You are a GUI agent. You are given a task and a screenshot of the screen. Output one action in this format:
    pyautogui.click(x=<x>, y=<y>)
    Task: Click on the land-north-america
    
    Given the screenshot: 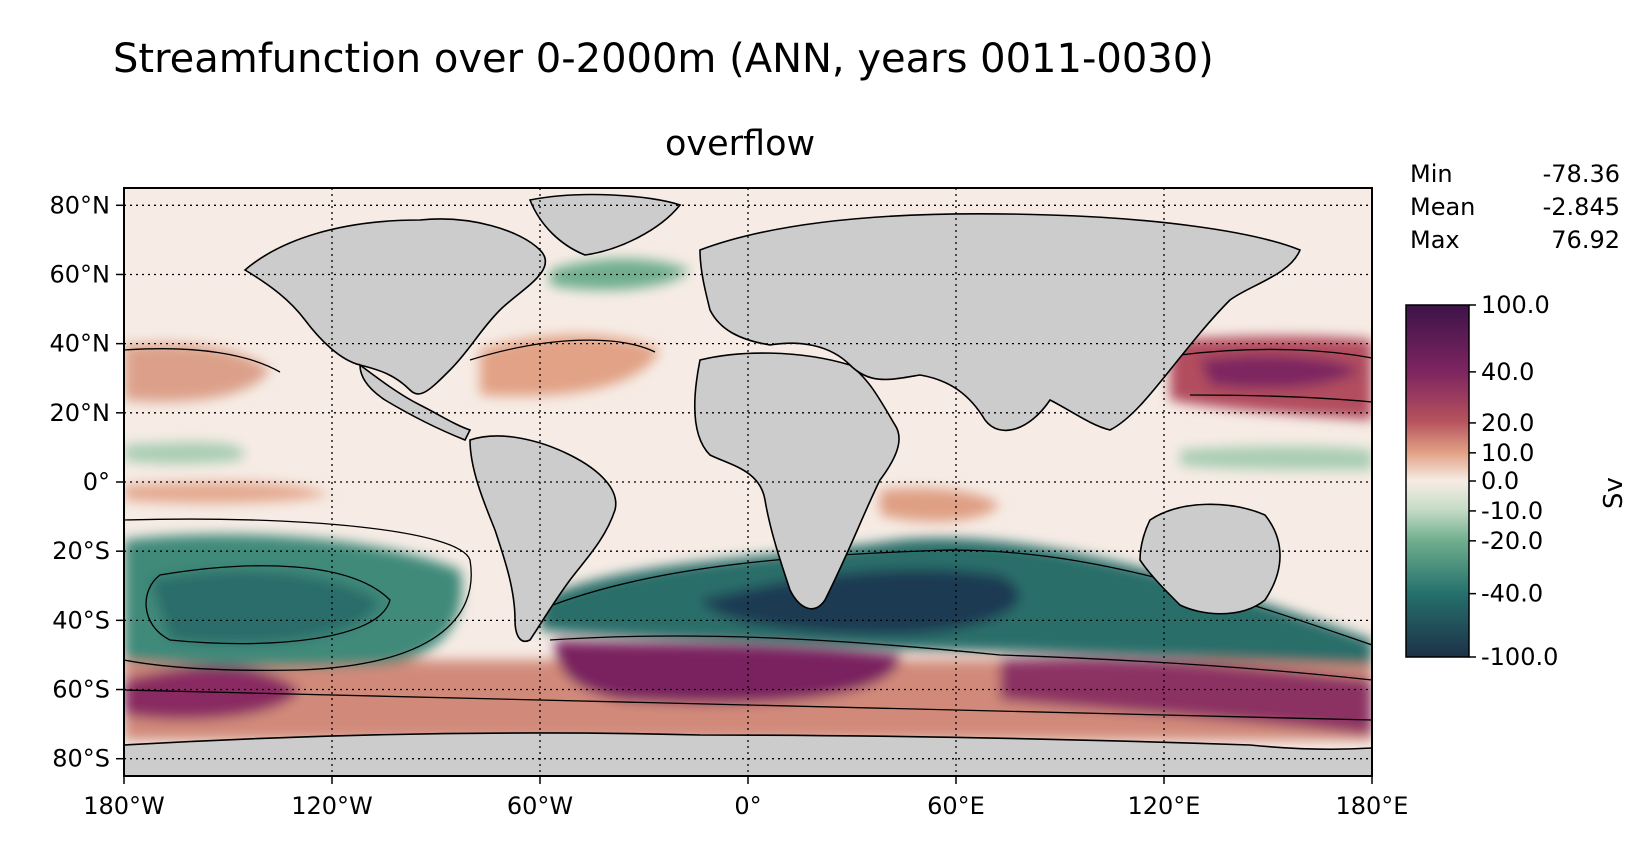 What is the action you would take?
    pyautogui.click(x=395, y=306)
    